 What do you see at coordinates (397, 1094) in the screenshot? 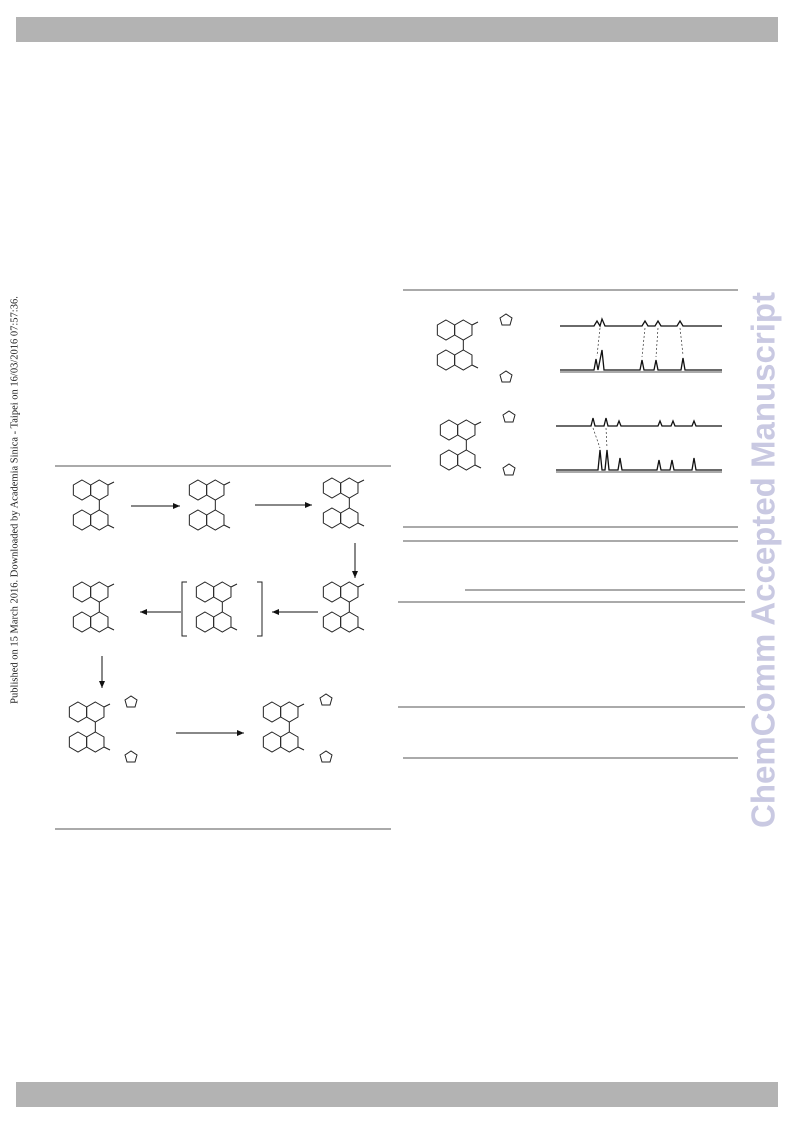
I see `footer-bar` at bounding box center [397, 1094].